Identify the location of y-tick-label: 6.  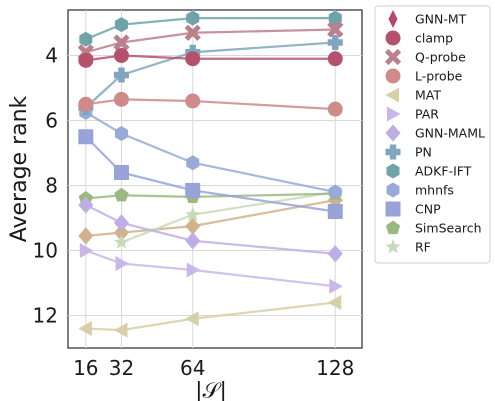
(51, 121).